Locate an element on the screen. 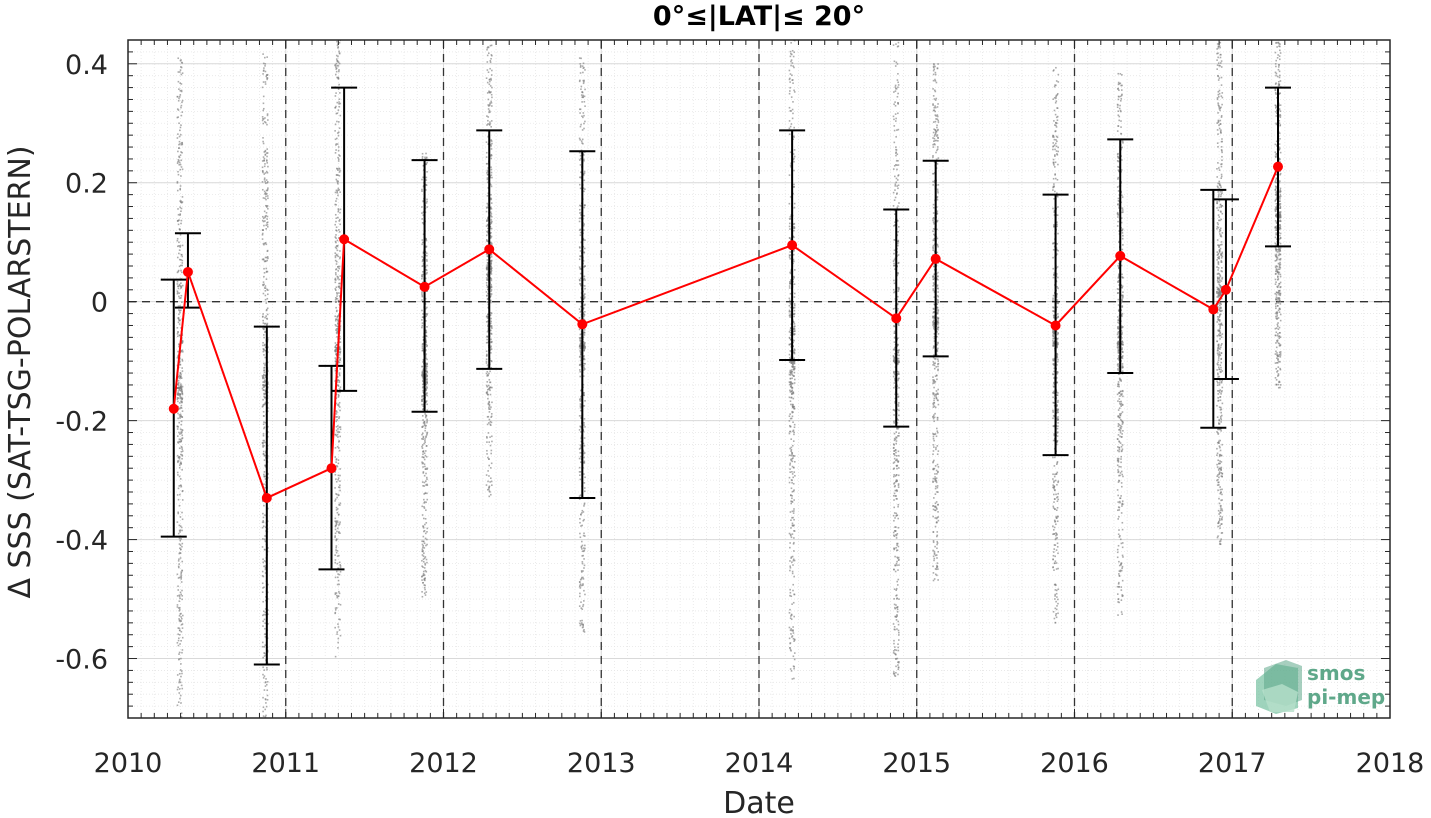  chart-title: 0°≤|LAT|≤ 20° is located at coordinates (759, 16).